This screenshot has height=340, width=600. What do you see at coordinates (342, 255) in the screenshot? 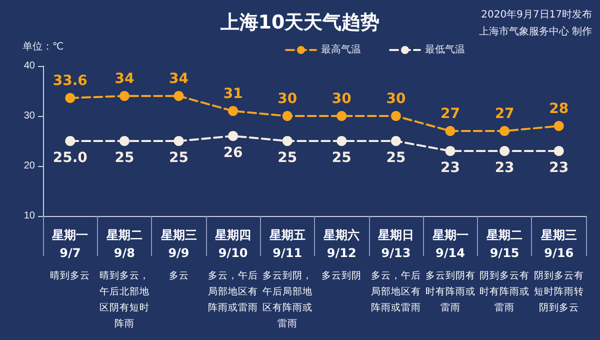
I see `x-tick-label: 星期六 9/12 多云到阴` at bounding box center [342, 255].